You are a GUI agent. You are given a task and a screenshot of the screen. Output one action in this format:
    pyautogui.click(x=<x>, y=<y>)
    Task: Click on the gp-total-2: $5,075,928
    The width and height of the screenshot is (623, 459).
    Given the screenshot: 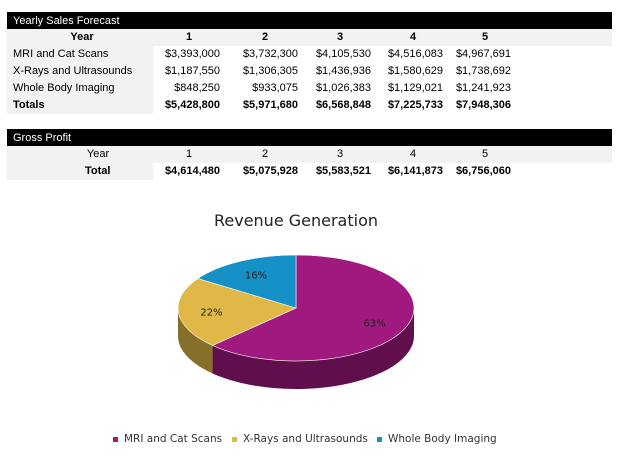 What is the action you would take?
    pyautogui.click(x=270, y=171)
    